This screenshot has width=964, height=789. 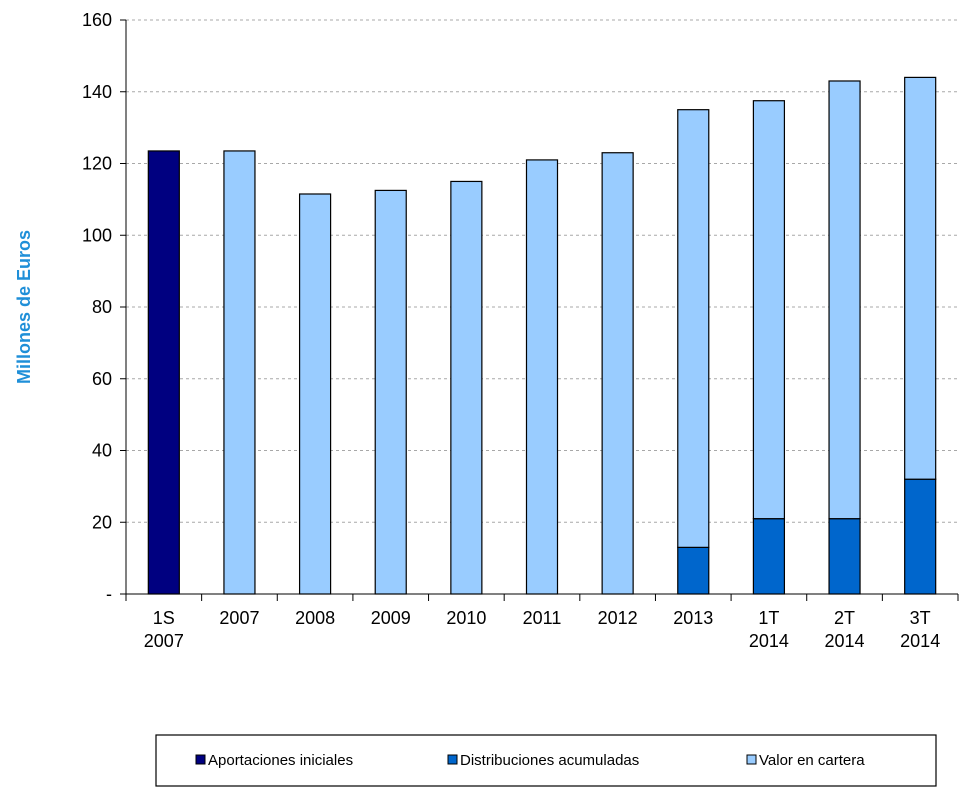 I want to click on y-tick-label: 100, so click(x=97, y=235).